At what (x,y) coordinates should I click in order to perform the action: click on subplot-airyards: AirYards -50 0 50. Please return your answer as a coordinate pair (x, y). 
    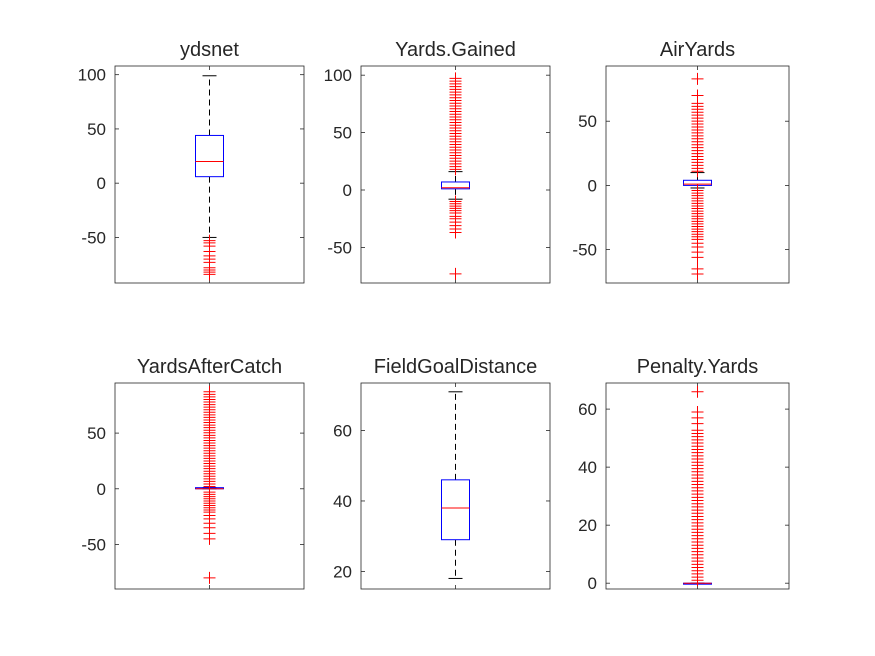
    Looking at the image, I should click on (681, 161).